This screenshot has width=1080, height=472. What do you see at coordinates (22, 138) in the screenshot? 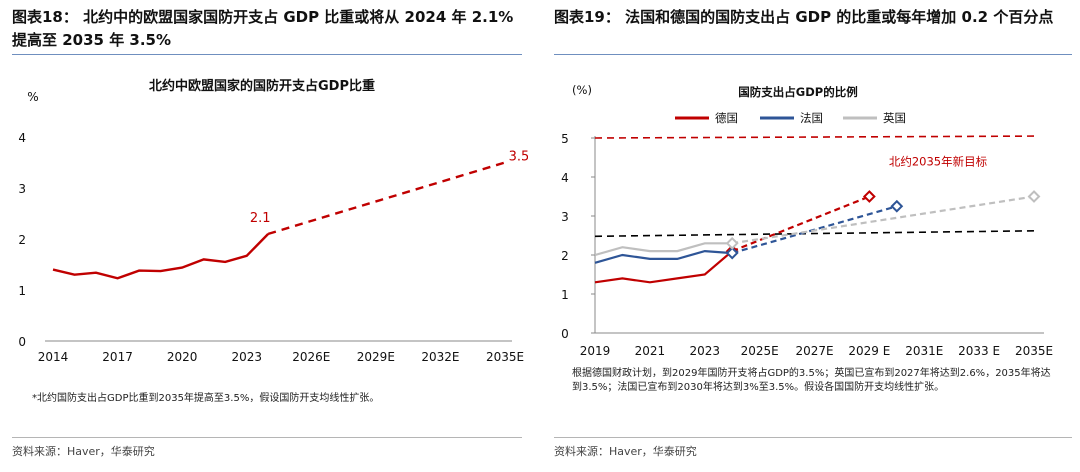
I see `left-y-tick-label: 4` at bounding box center [22, 138].